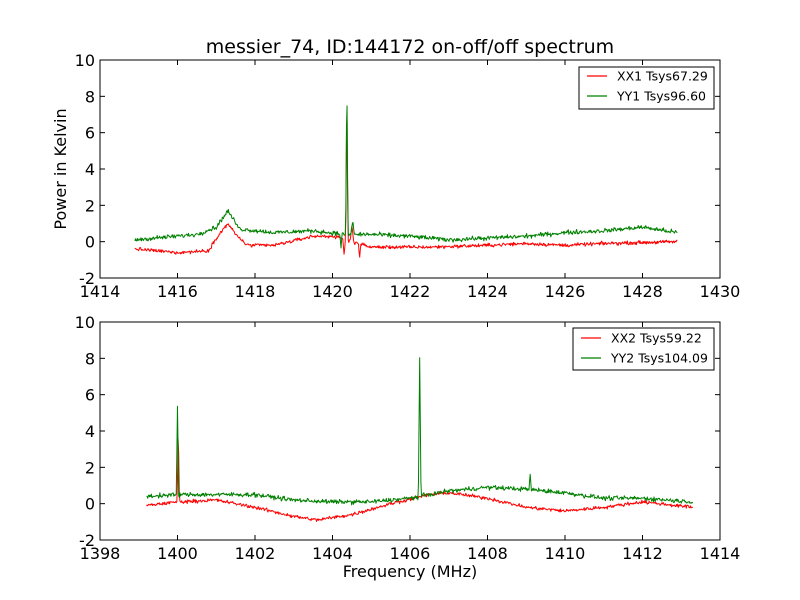  I want to click on y-axis-label: Power in Kelvin, so click(60, 168).